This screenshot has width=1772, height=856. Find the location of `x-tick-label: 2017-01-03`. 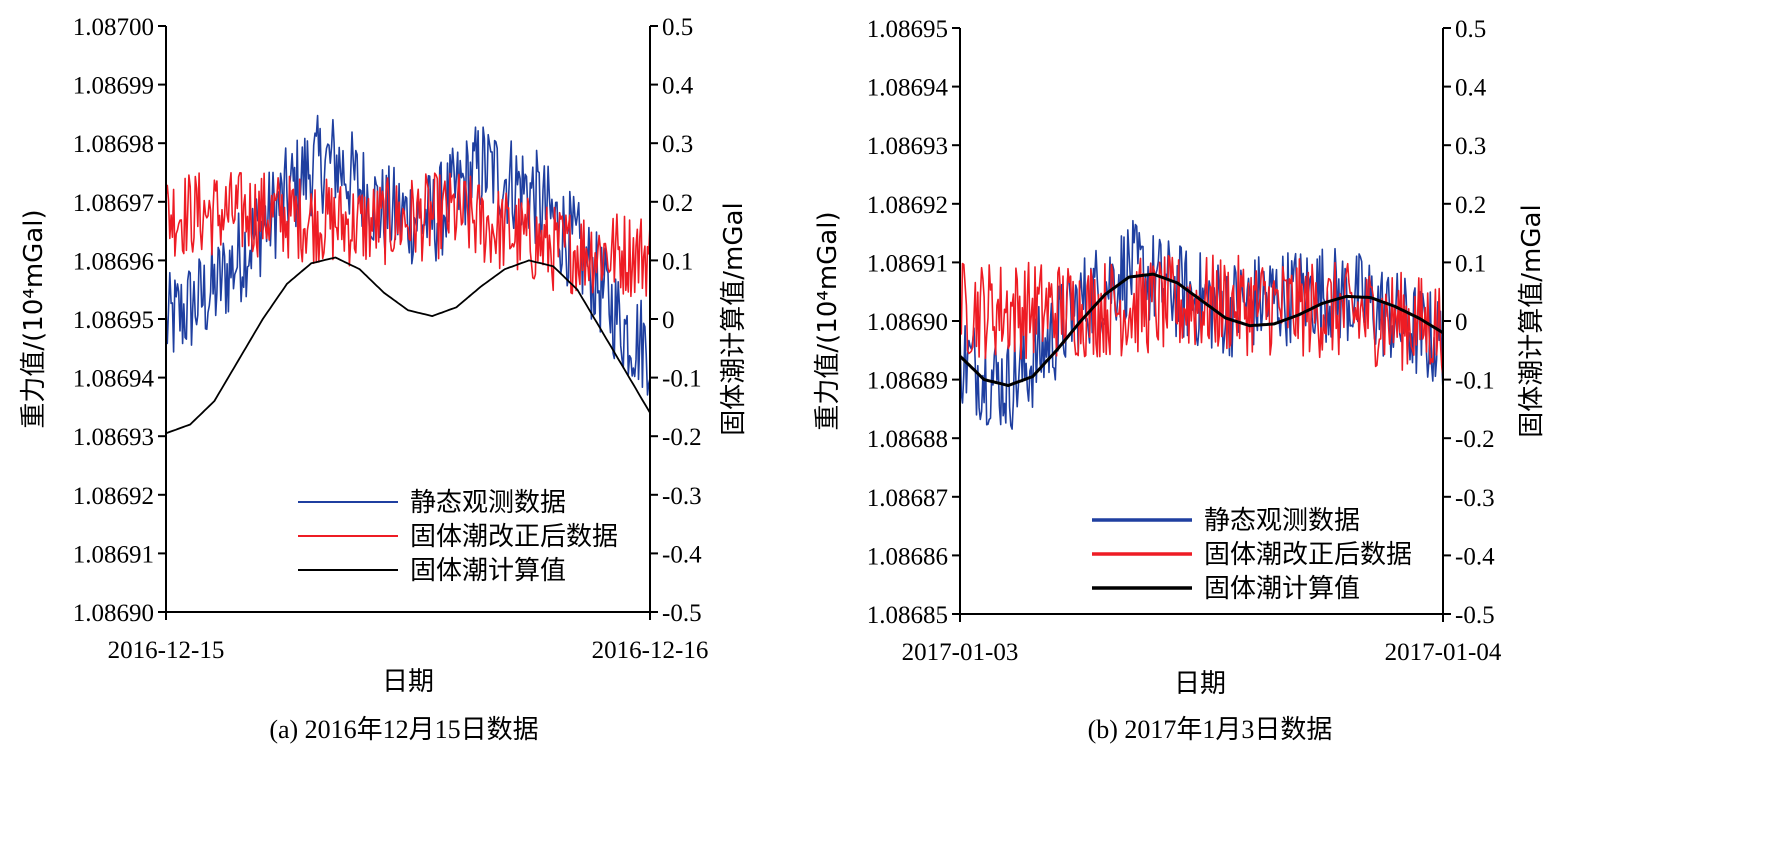

x-tick-label: 2017-01-03 is located at coordinates (960, 652).